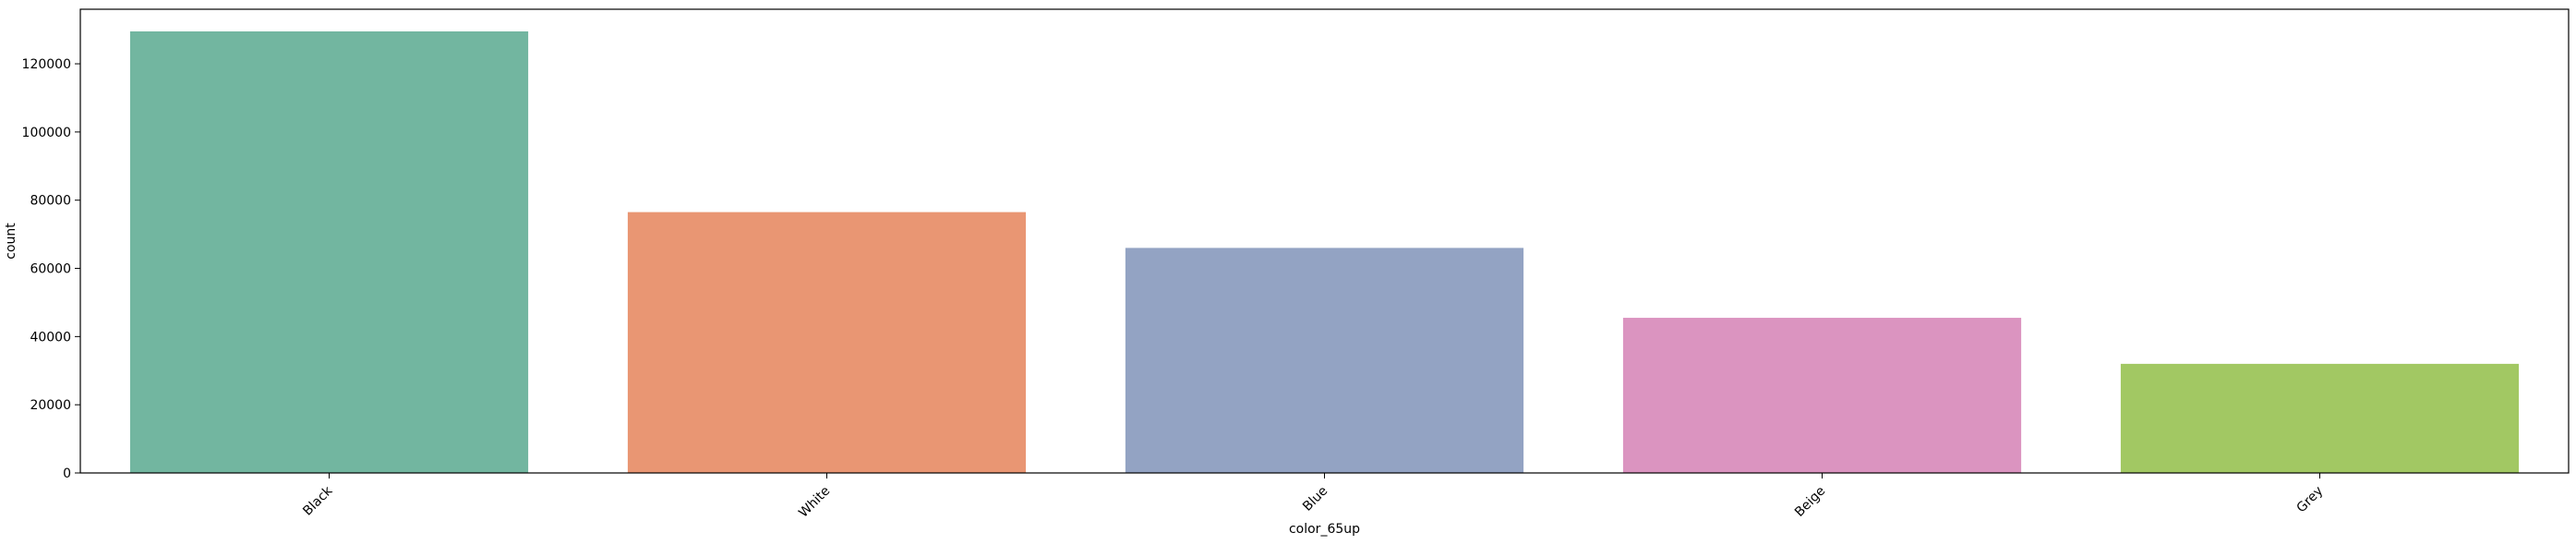 Image resolution: width=2576 pixels, height=545 pixels. I want to click on y-tick-label: 40000, so click(50, 337).